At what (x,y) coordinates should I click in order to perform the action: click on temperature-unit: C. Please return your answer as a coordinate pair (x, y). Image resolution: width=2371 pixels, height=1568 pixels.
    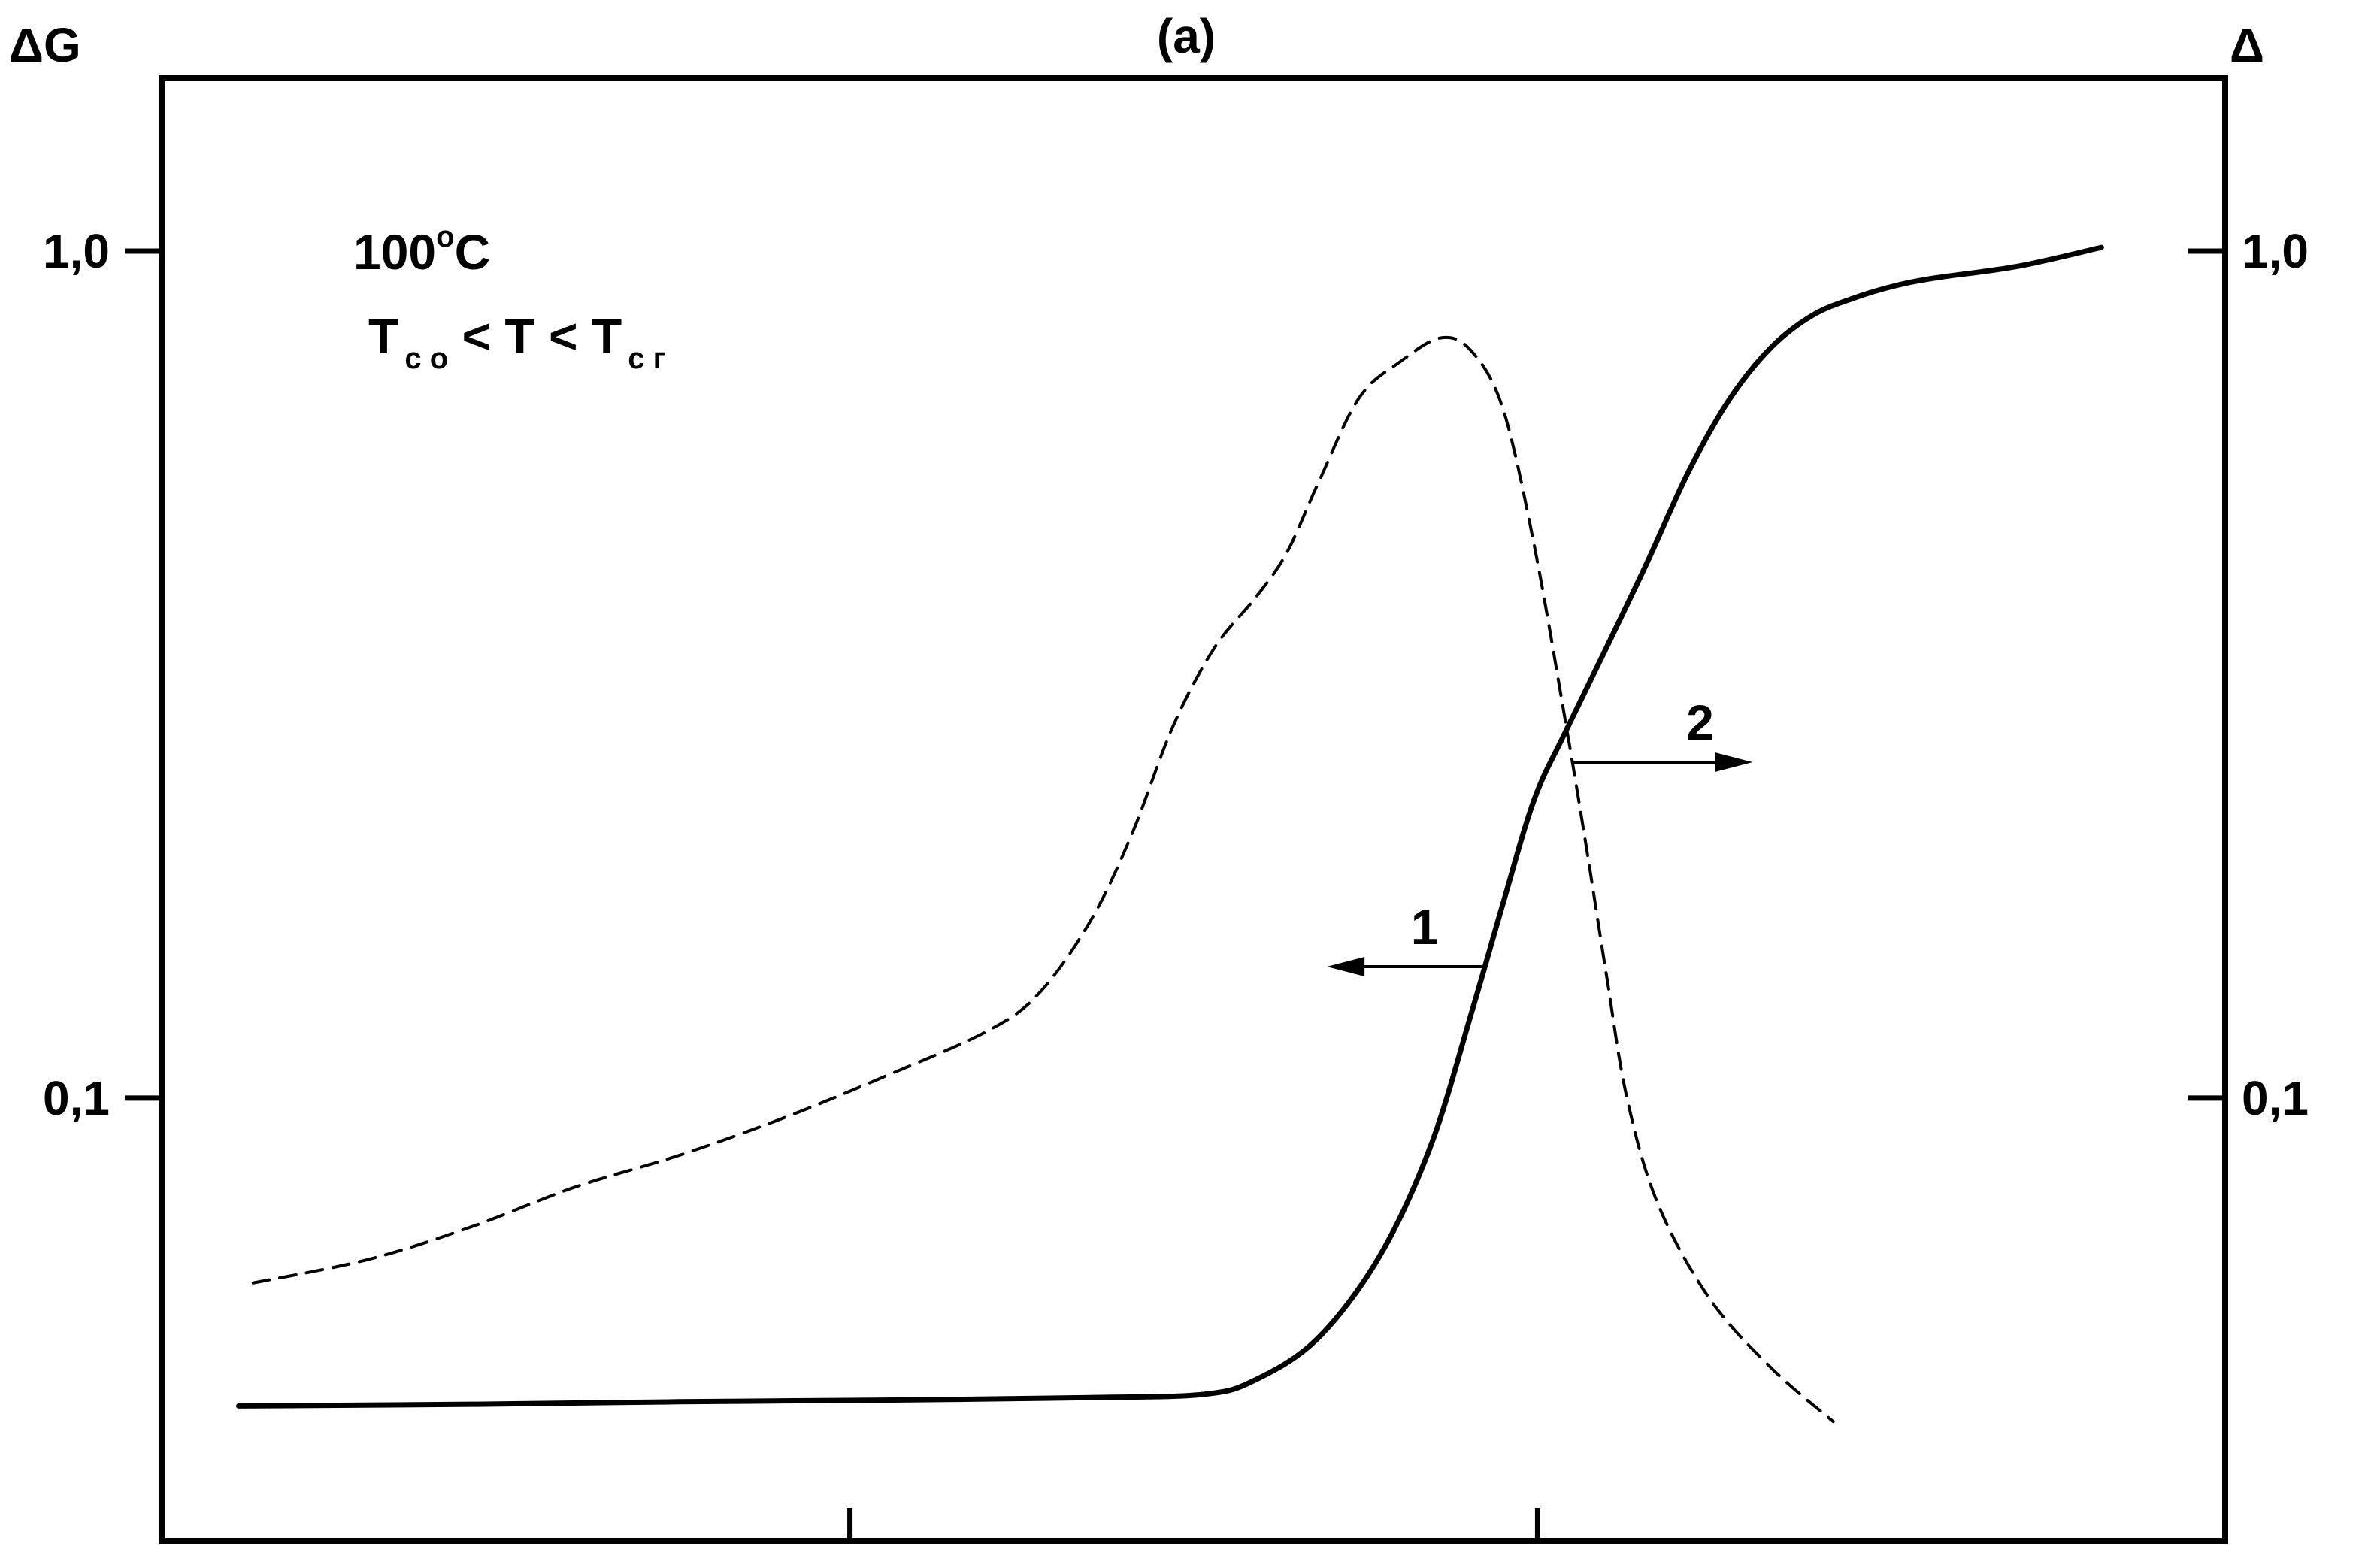
    Looking at the image, I should click on (473, 252).